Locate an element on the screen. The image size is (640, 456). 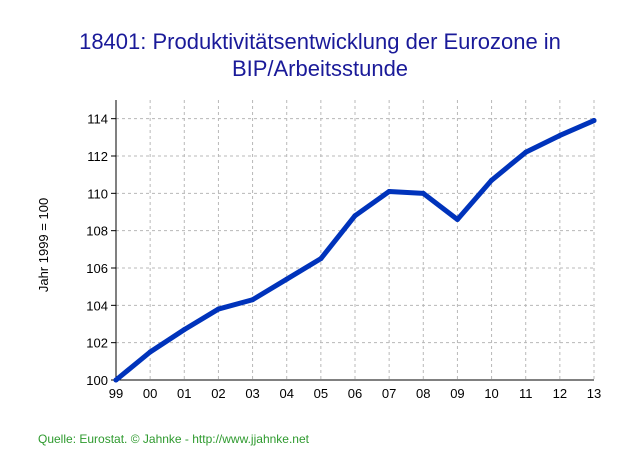
y-tick-label-100: 100 is located at coordinates (97, 380).